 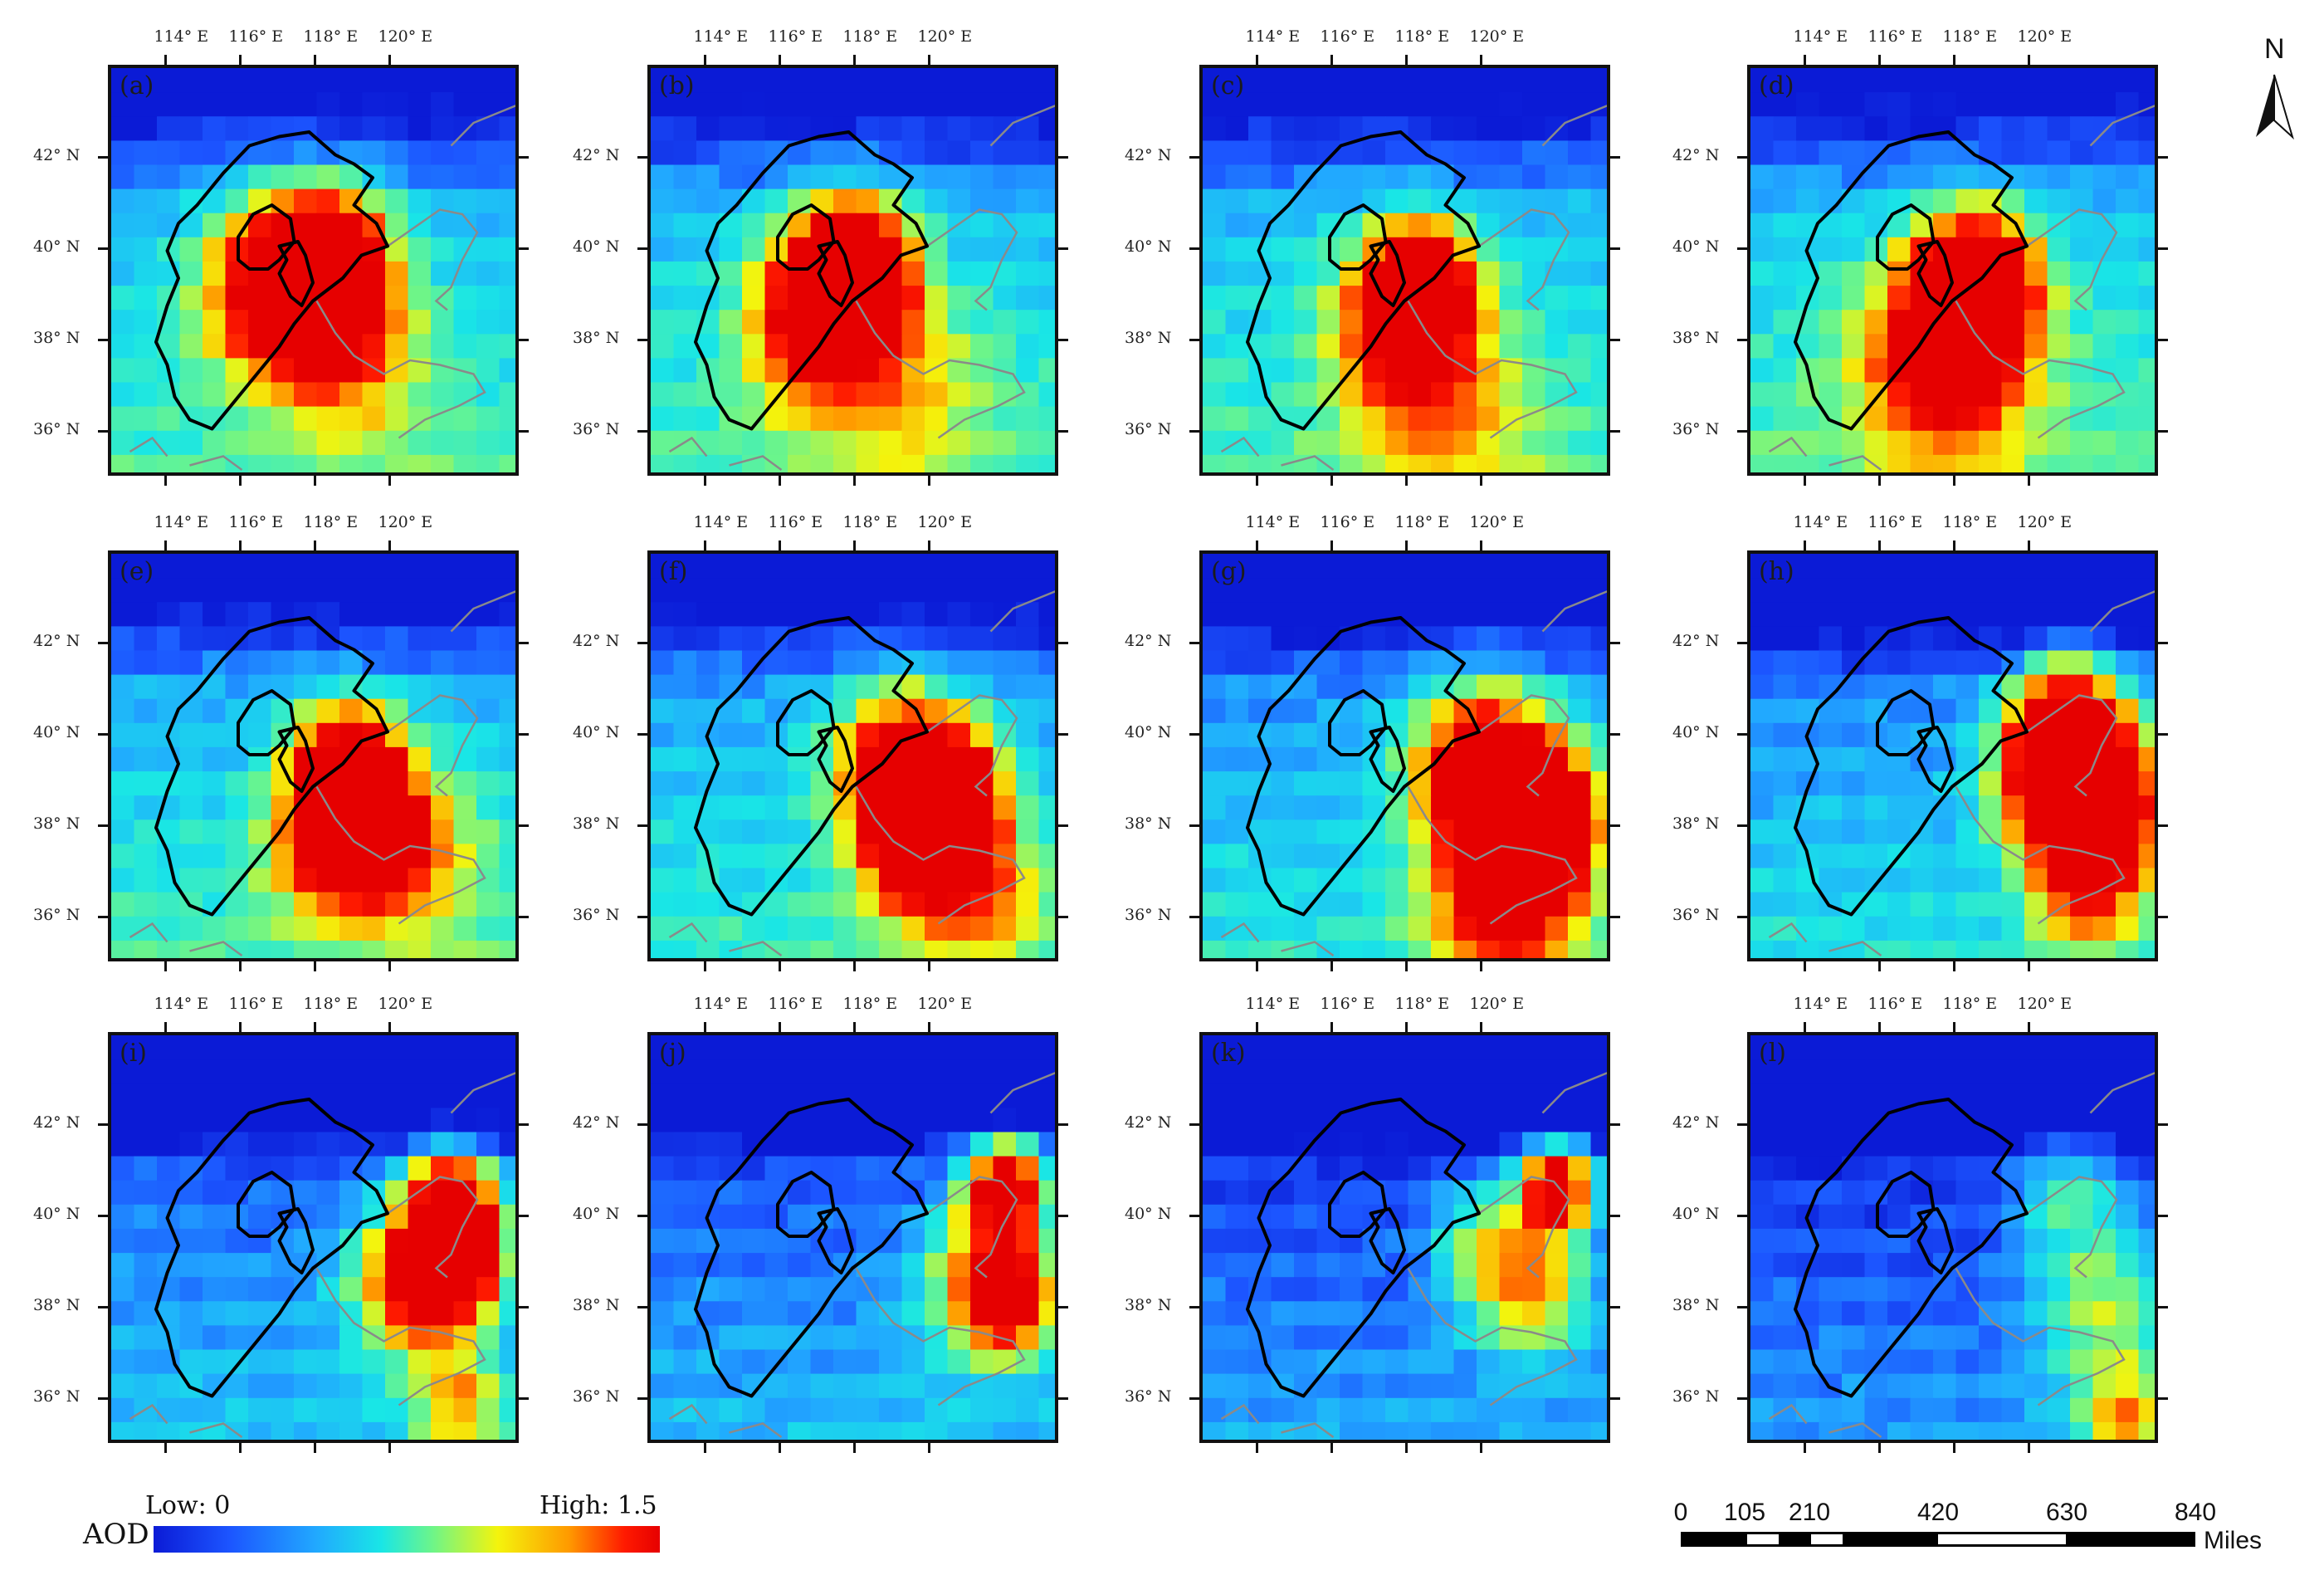 I want to click on aod-map-frame: (i), so click(x=313, y=1237).